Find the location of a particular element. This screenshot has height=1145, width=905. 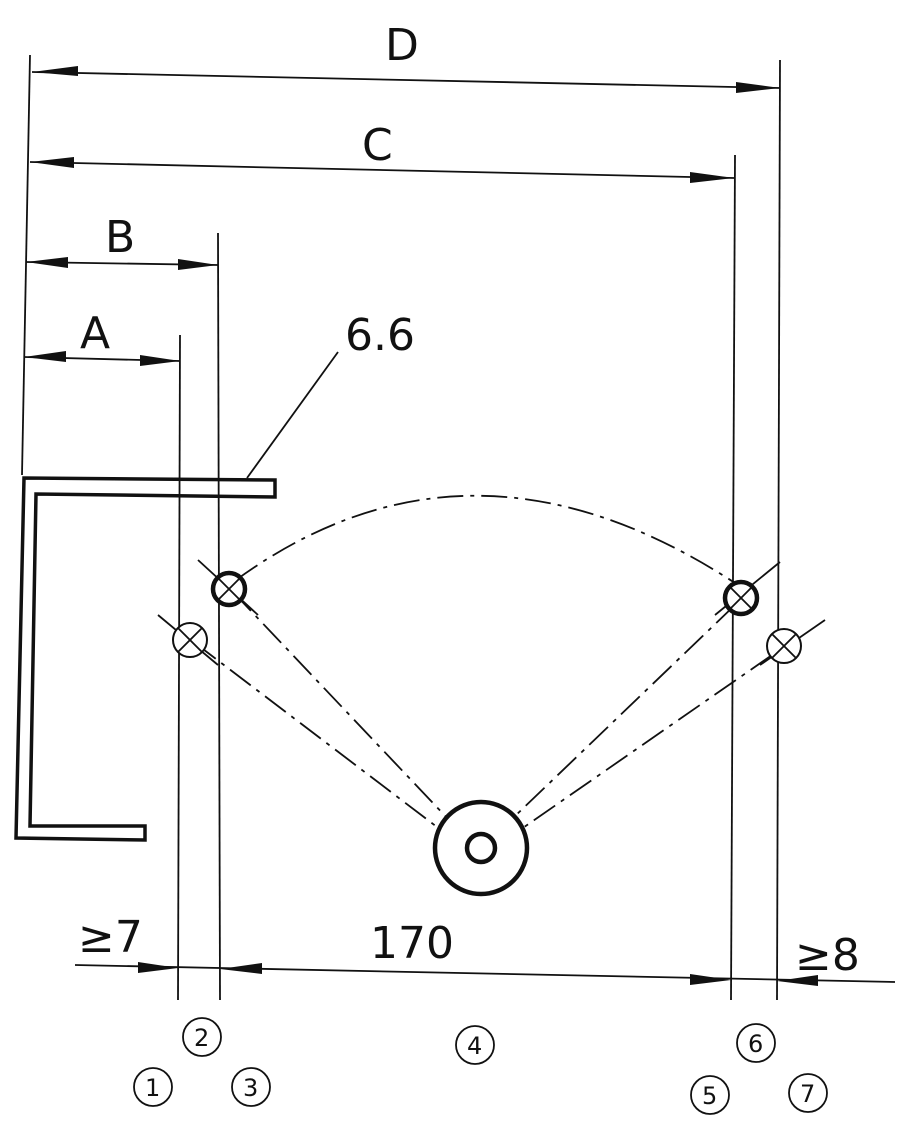

svg-text: 4 is located at coordinates (474, 1046).